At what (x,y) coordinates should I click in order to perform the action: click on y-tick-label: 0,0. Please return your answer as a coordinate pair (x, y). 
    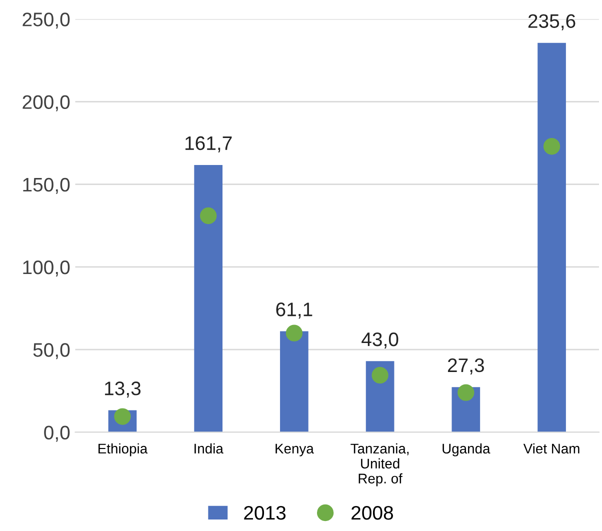
    Looking at the image, I should click on (57, 434).